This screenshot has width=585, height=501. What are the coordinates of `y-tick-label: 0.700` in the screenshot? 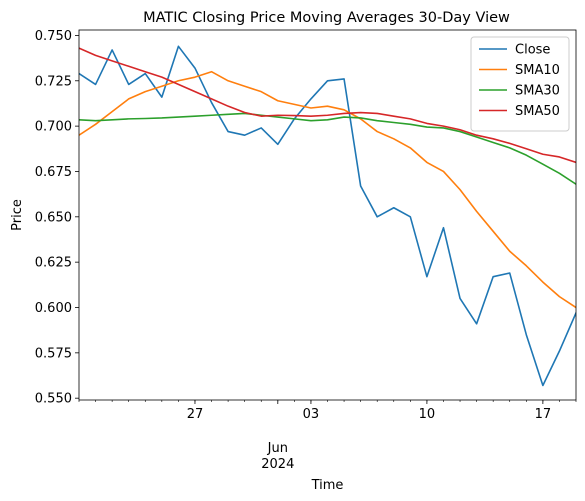 It's located at (53, 127).